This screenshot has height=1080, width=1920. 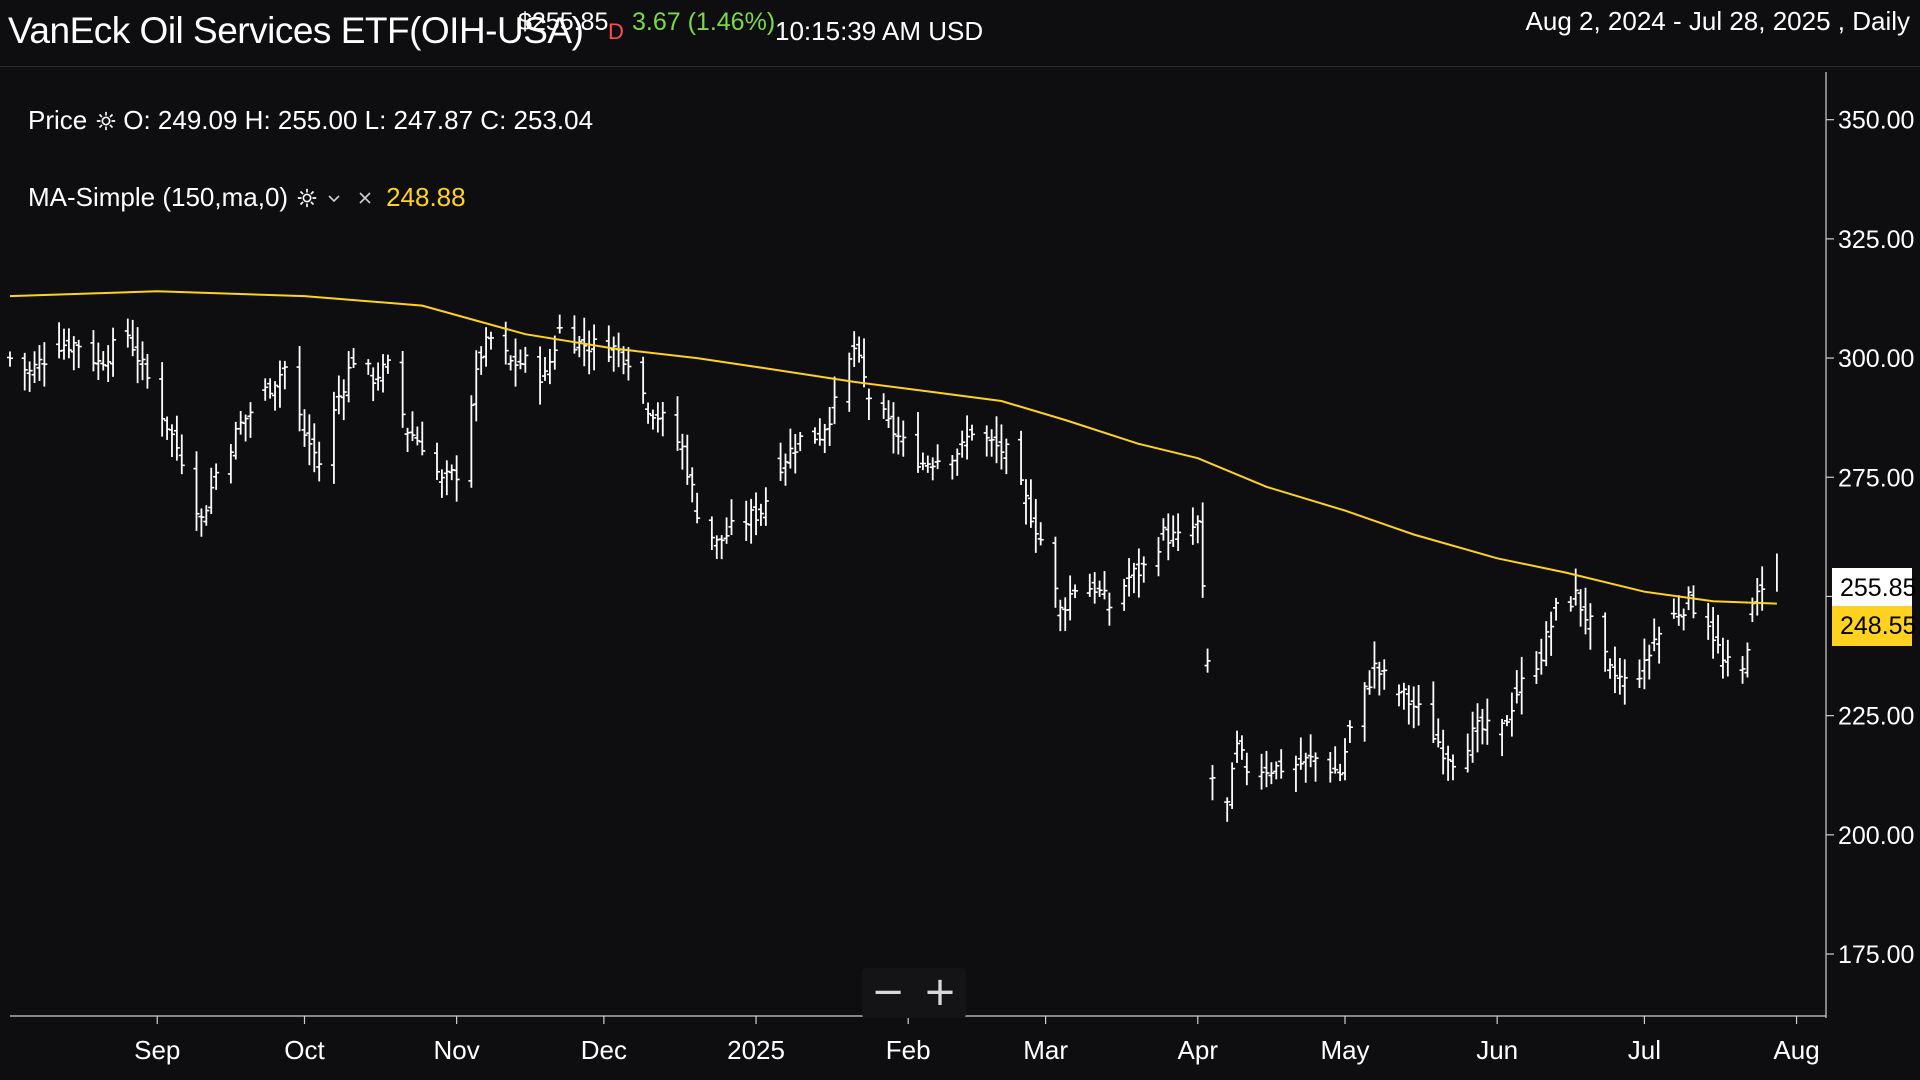 What do you see at coordinates (358, 120) in the screenshot?
I see `ohlc-values: O: 249.09 H: 255.00 L: 247.87 C: 253.04` at bounding box center [358, 120].